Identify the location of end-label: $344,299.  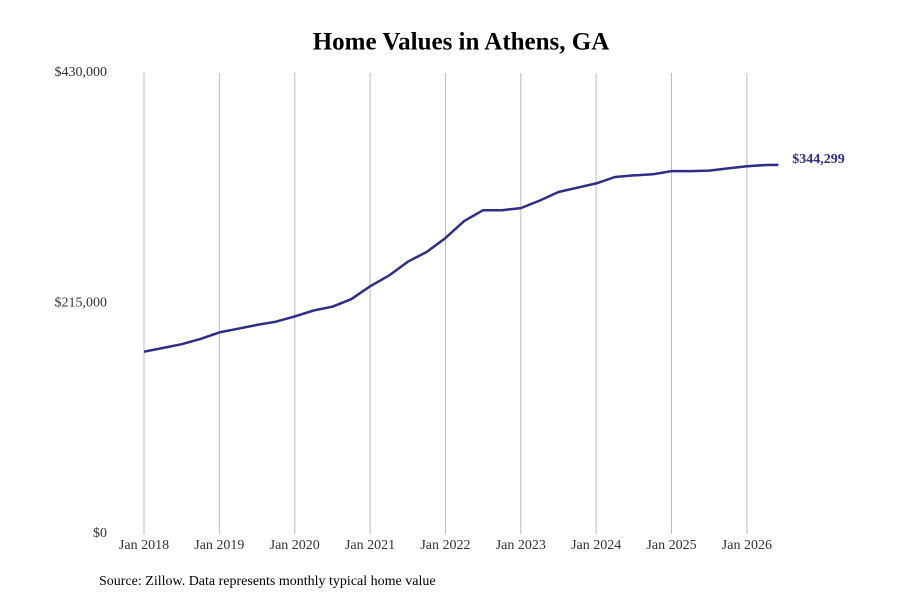
(818, 159).